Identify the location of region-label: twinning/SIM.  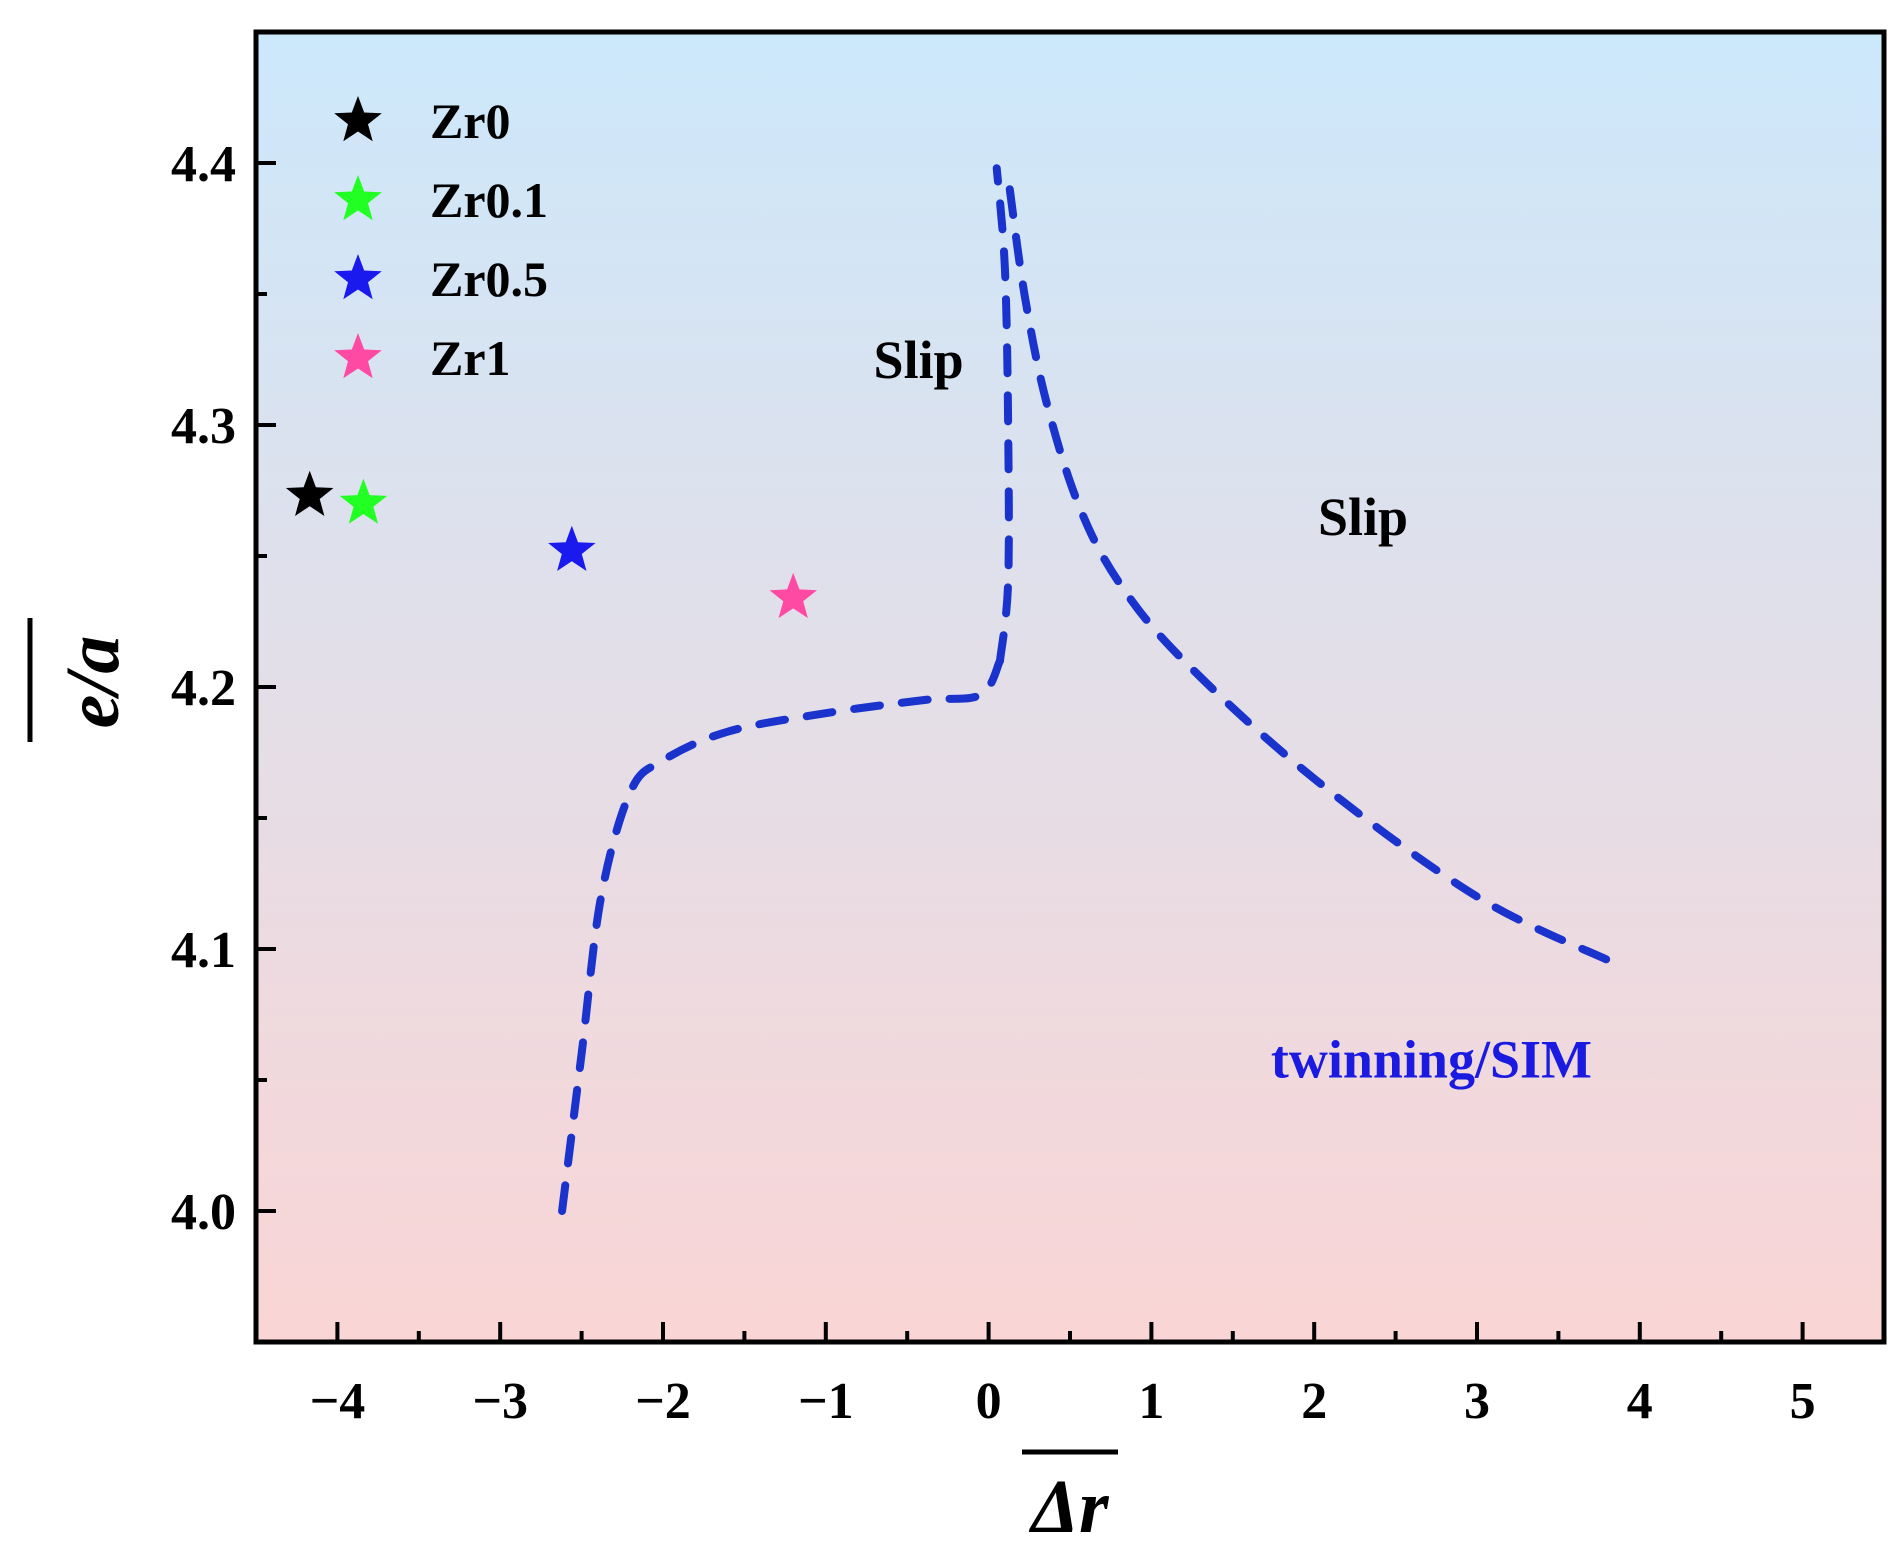
(1431, 1059).